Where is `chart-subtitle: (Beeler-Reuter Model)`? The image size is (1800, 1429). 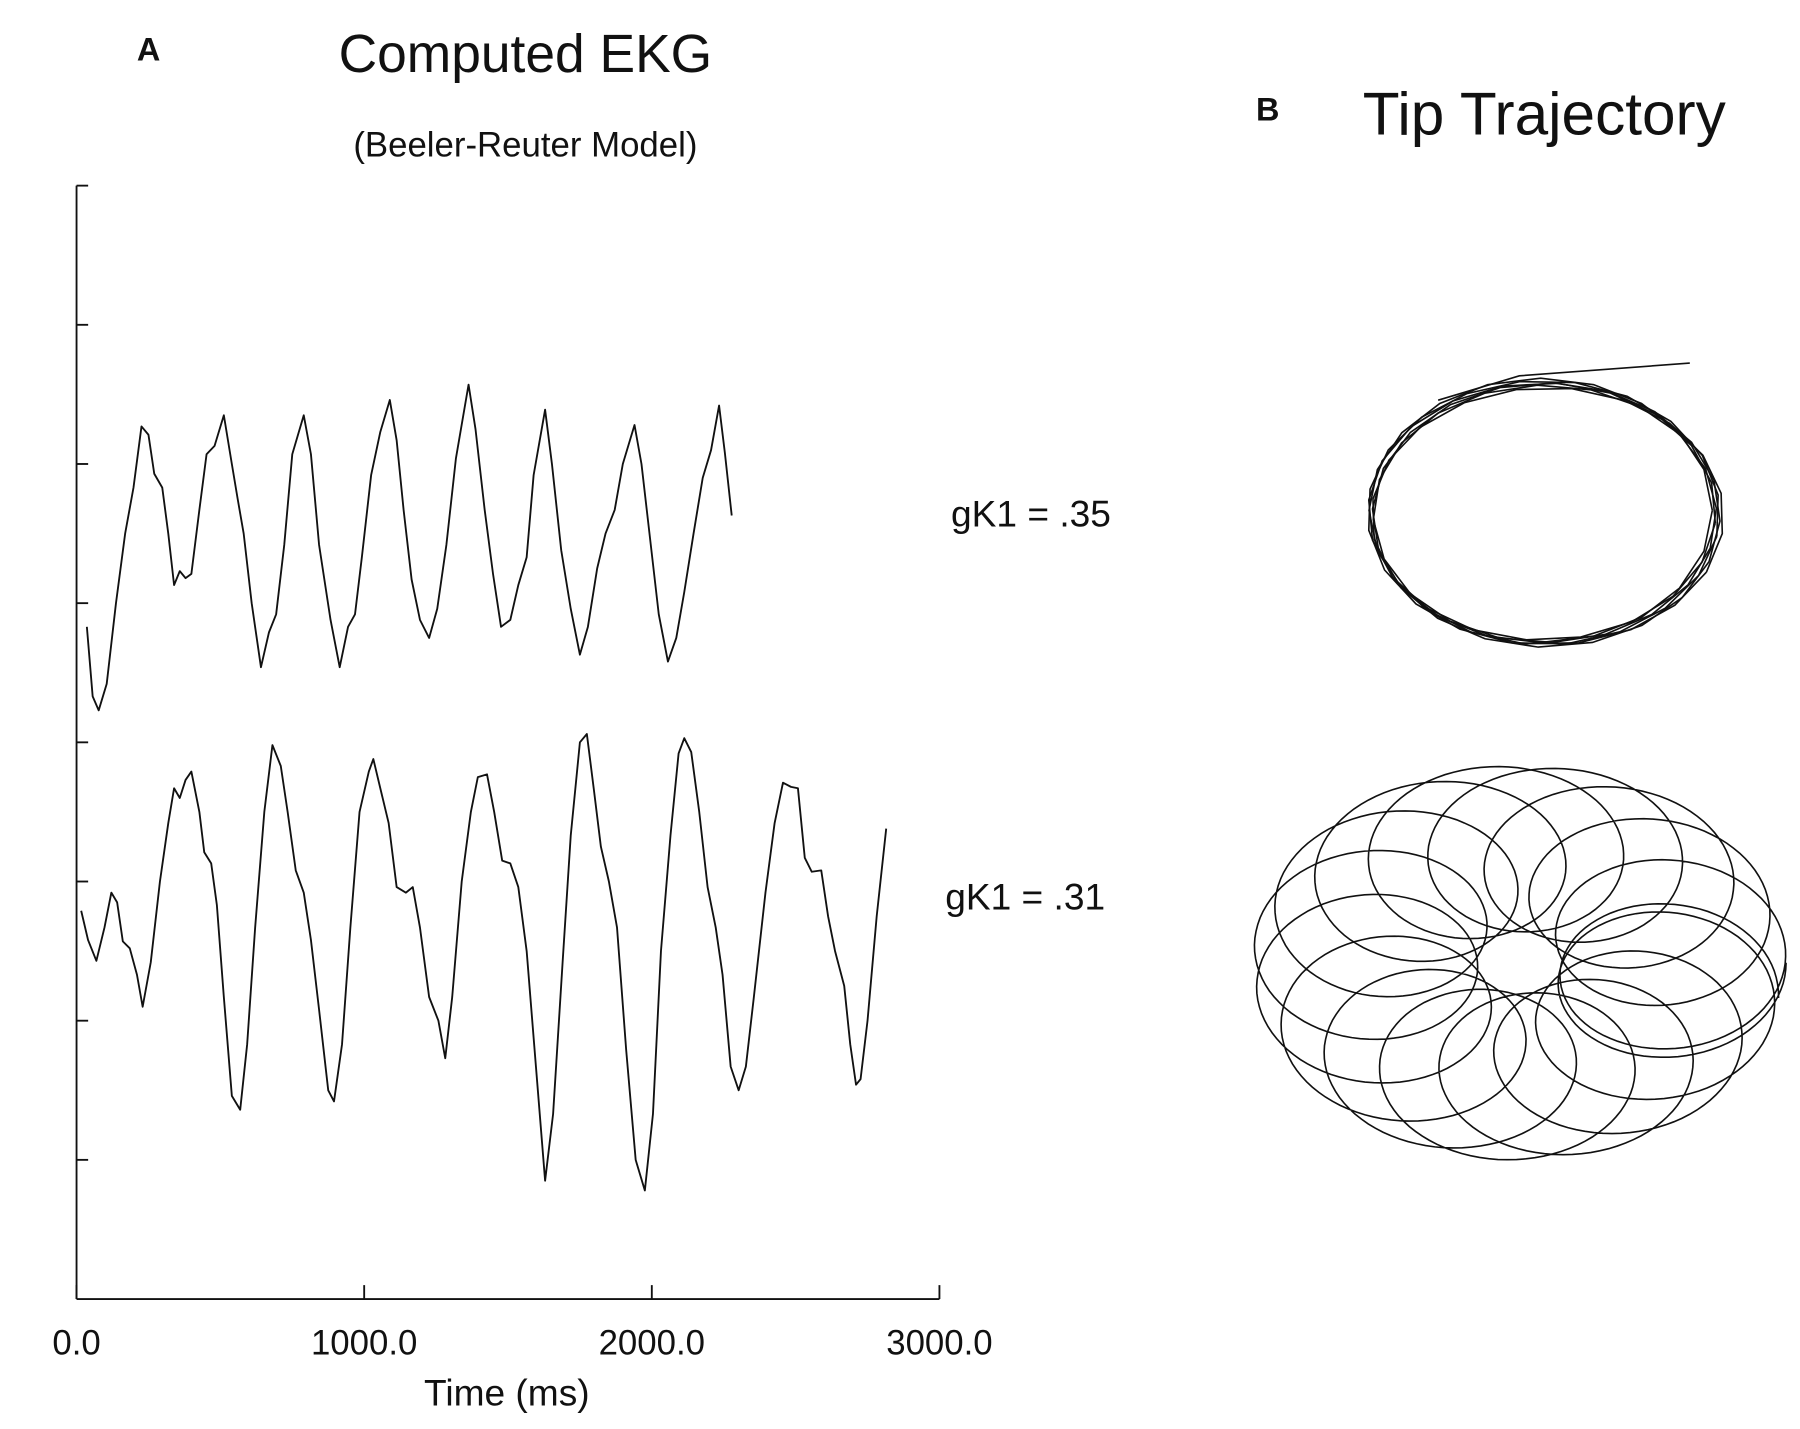 chart-subtitle: (Beeler-Reuter Model) is located at coordinates (525, 146).